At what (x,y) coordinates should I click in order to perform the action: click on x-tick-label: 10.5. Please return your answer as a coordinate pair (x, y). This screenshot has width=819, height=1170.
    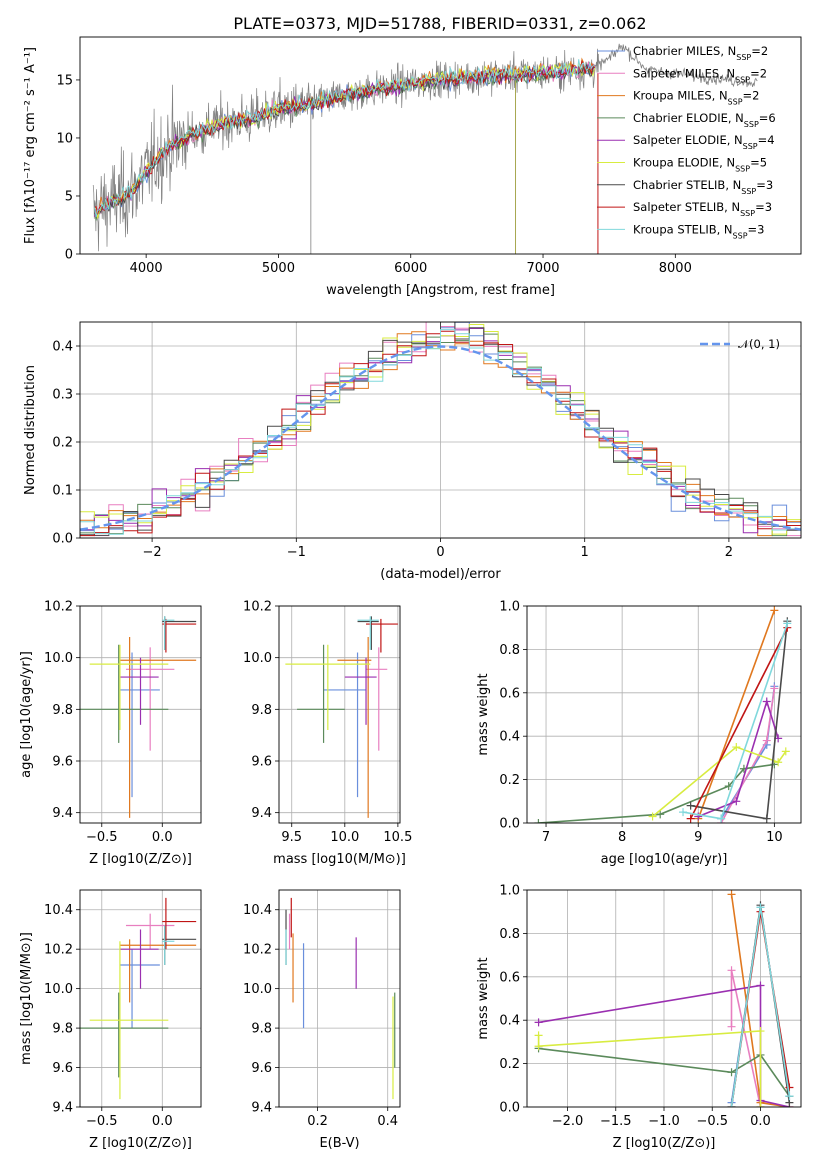
    Looking at the image, I should click on (397, 837).